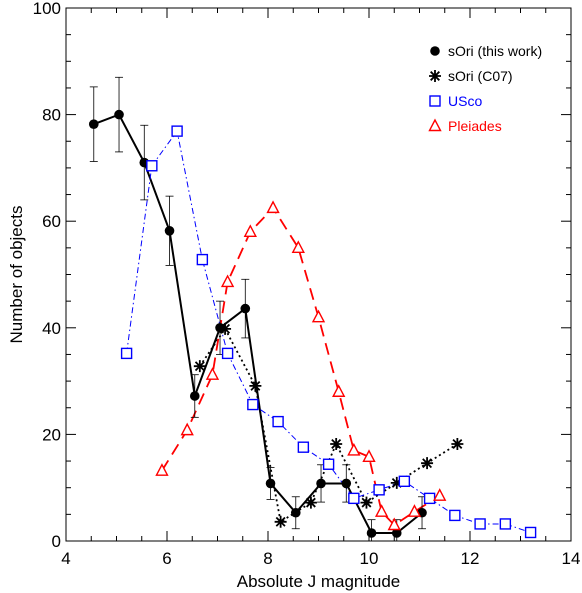  I want to click on x-axis-label: Absolute J magnitude, so click(319, 581).